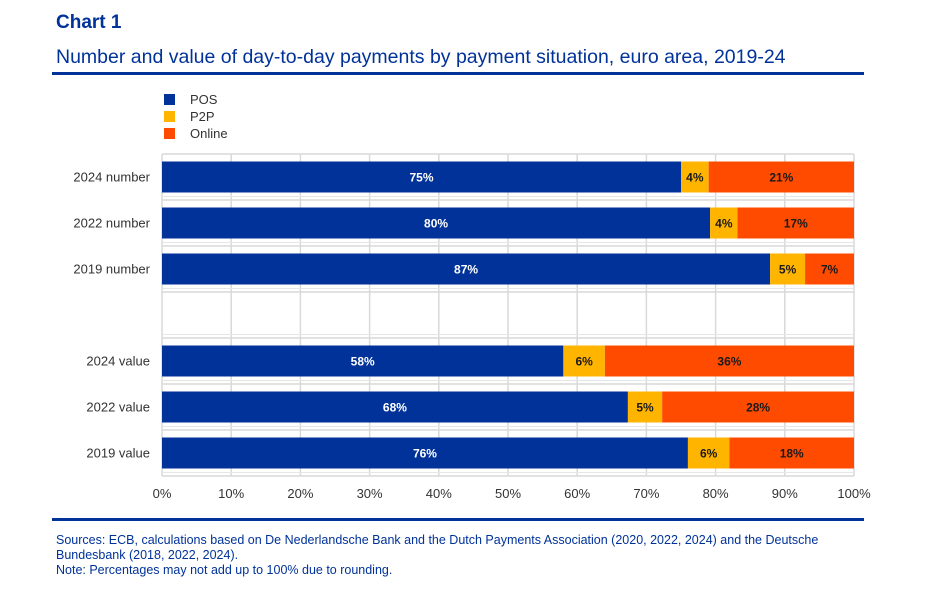 This screenshot has height=594, width=939. I want to click on y-tick-label: 2019 number, so click(111, 269).